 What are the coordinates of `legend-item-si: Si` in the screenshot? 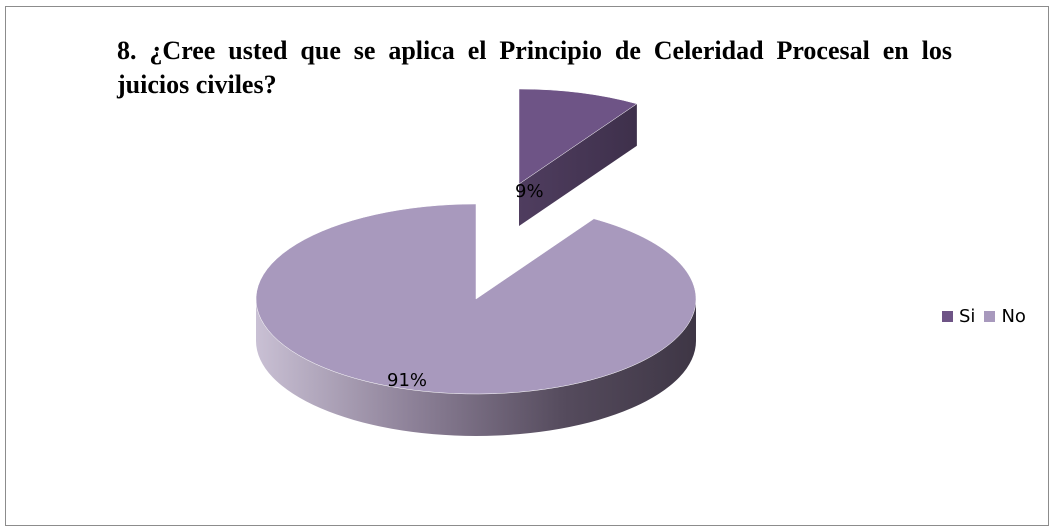 It's located at (958, 316).